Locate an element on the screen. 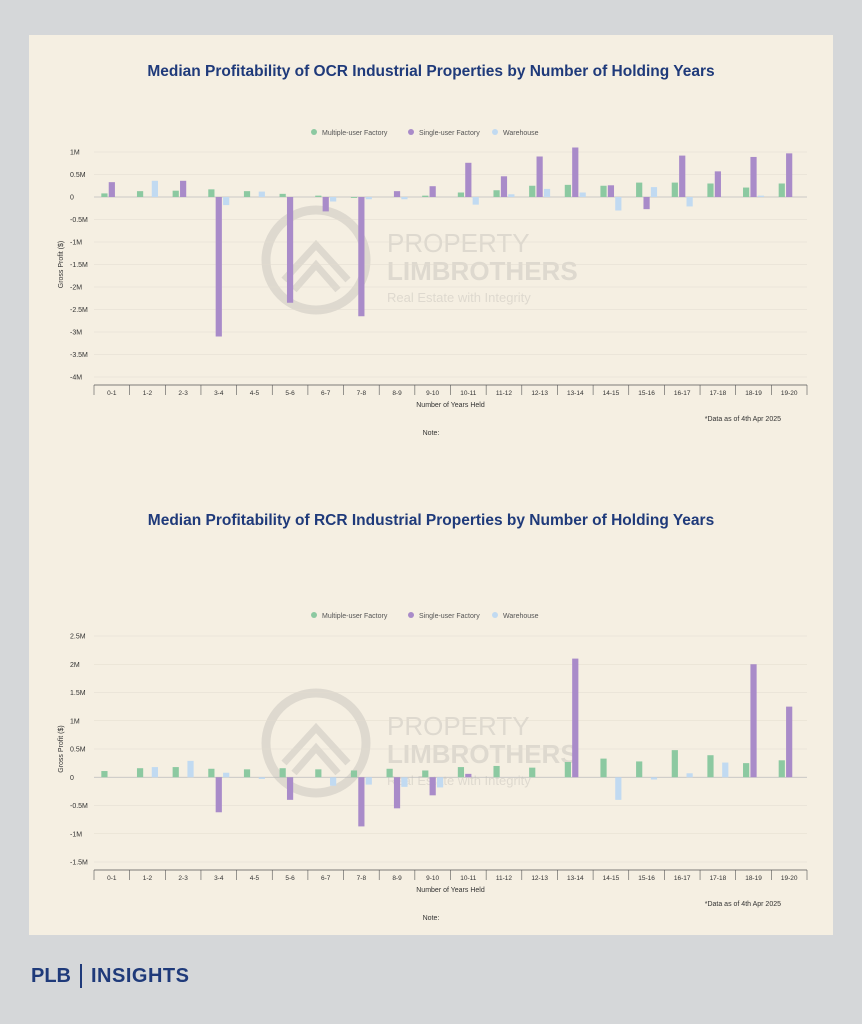 The image size is (862, 1024). y-tick-label: -2M is located at coordinates (76, 288).